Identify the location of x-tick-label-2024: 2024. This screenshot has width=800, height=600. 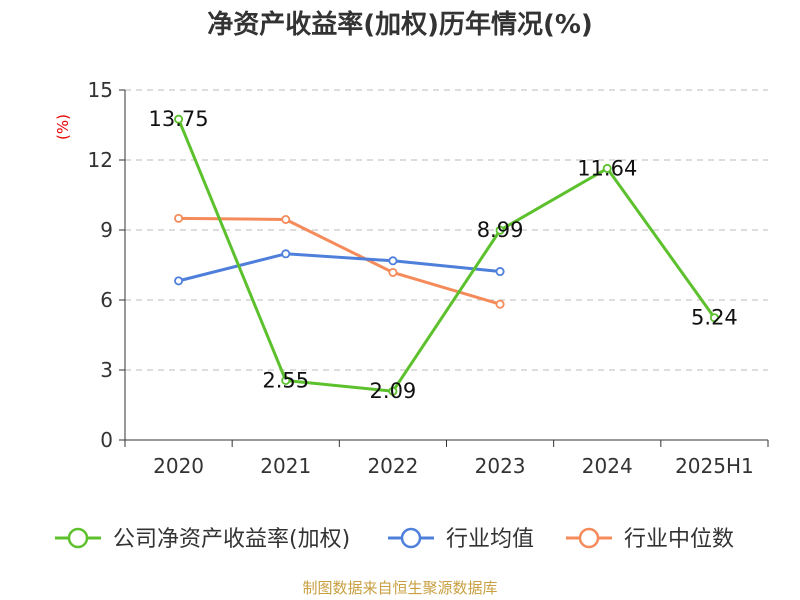
(607, 466).